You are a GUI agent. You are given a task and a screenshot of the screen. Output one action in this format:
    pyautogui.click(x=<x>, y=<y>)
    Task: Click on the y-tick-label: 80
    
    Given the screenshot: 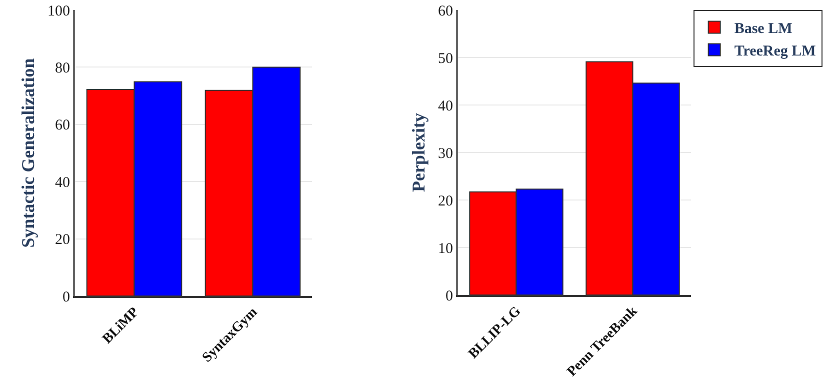 What is the action you would take?
    pyautogui.click(x=62, y=68)
    